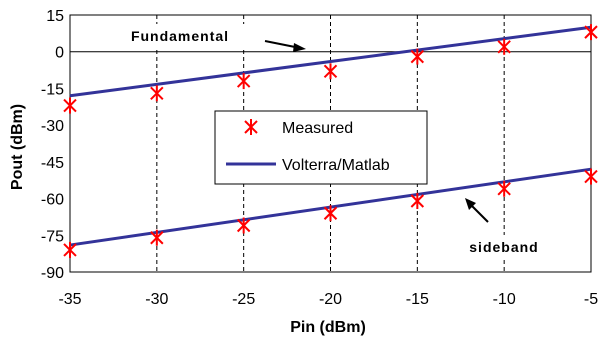 This screenshot has width=600, height=339. I want to click on annotation-fundamental: Fundamental, so click(207, 38).